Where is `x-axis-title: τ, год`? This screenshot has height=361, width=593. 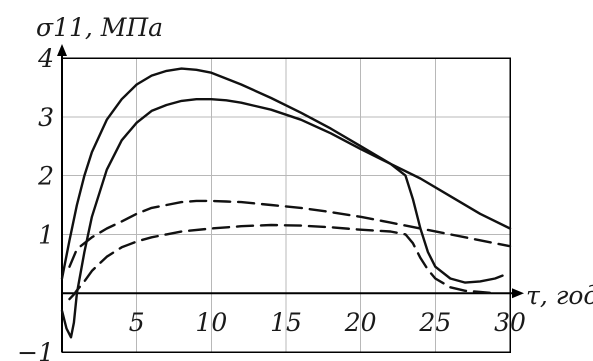
x-axis-title: τ, год is located at coordinates (559, 295).